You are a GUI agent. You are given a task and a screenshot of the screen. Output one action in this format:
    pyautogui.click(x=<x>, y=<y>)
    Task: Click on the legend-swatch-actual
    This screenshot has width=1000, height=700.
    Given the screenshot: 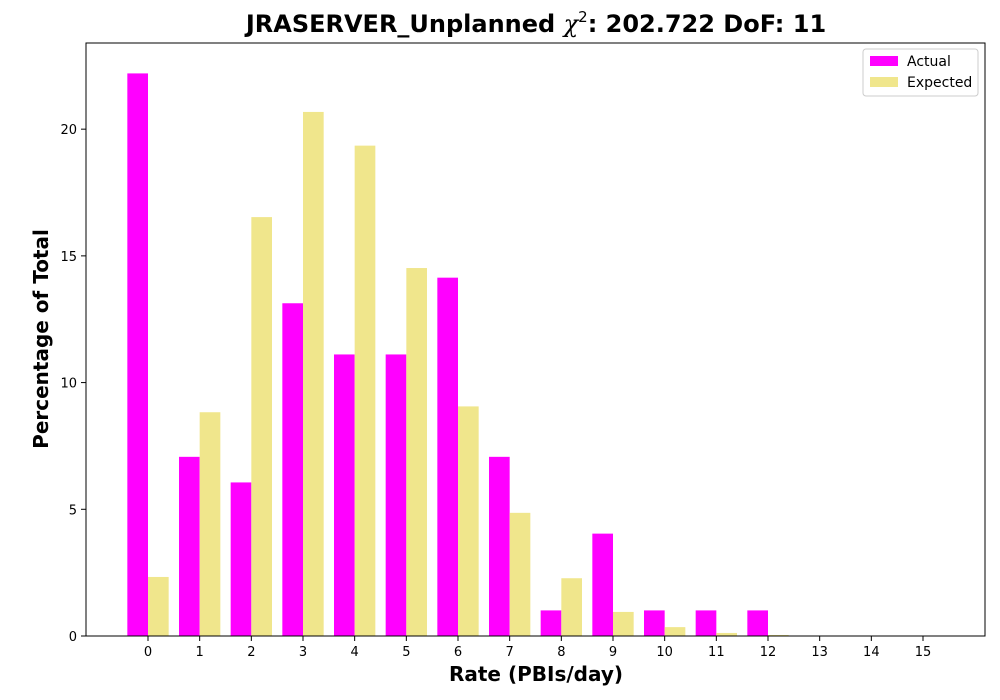 What is the action you would take?
    pyautogui.click(x=884, y=61)
    